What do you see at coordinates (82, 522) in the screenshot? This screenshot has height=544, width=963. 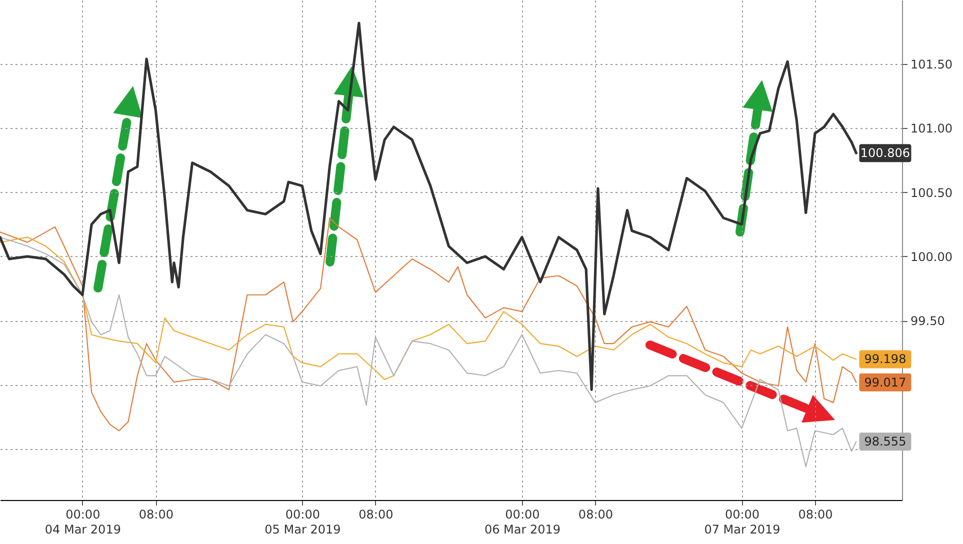 I see `x-tick-label: 00:00 04 Mar 2019` at bounding box center [82, 522].